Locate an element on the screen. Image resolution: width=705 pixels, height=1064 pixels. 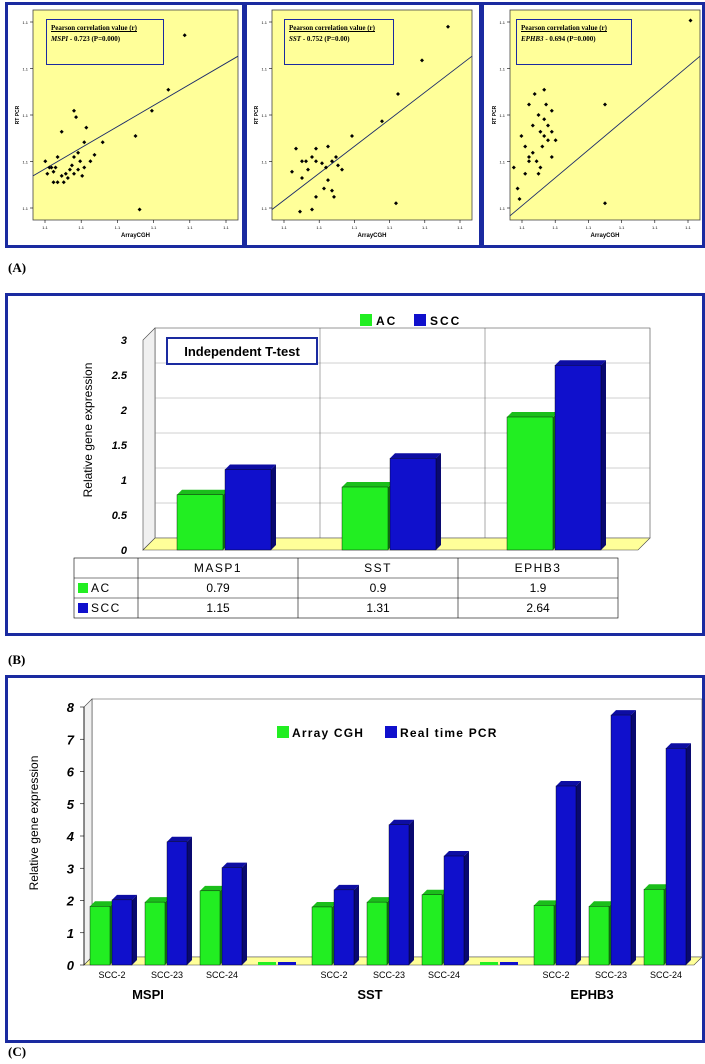
group-label: SST is located at coordinates (369, 994).